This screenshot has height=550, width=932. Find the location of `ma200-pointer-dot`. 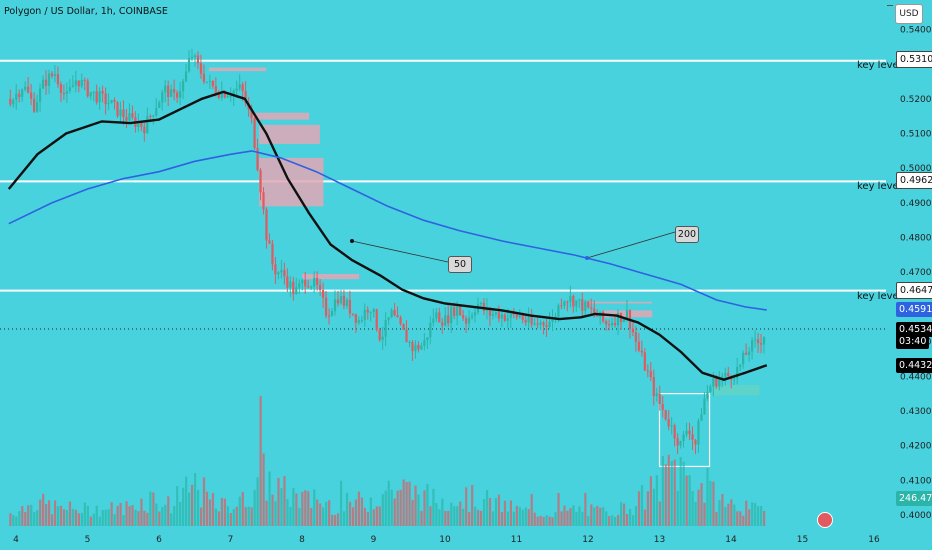

ma200-pointer-dot is located at coordinates (587, 258).